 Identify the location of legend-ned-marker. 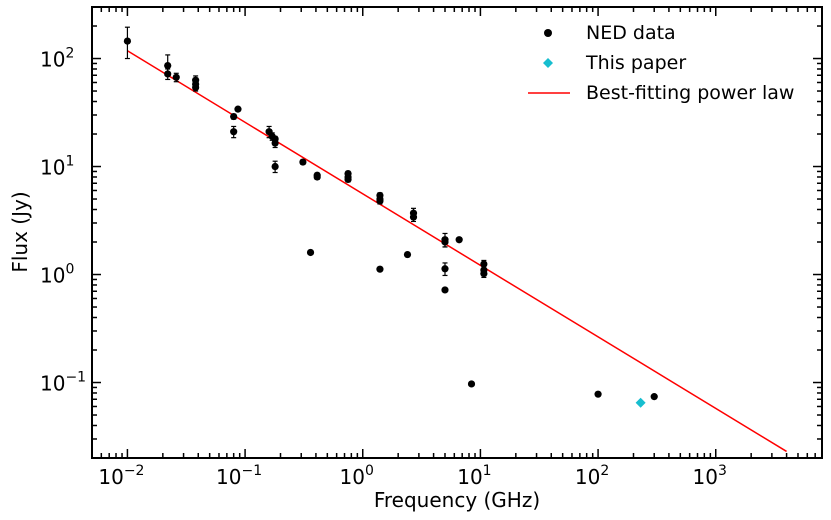
(548, 33).